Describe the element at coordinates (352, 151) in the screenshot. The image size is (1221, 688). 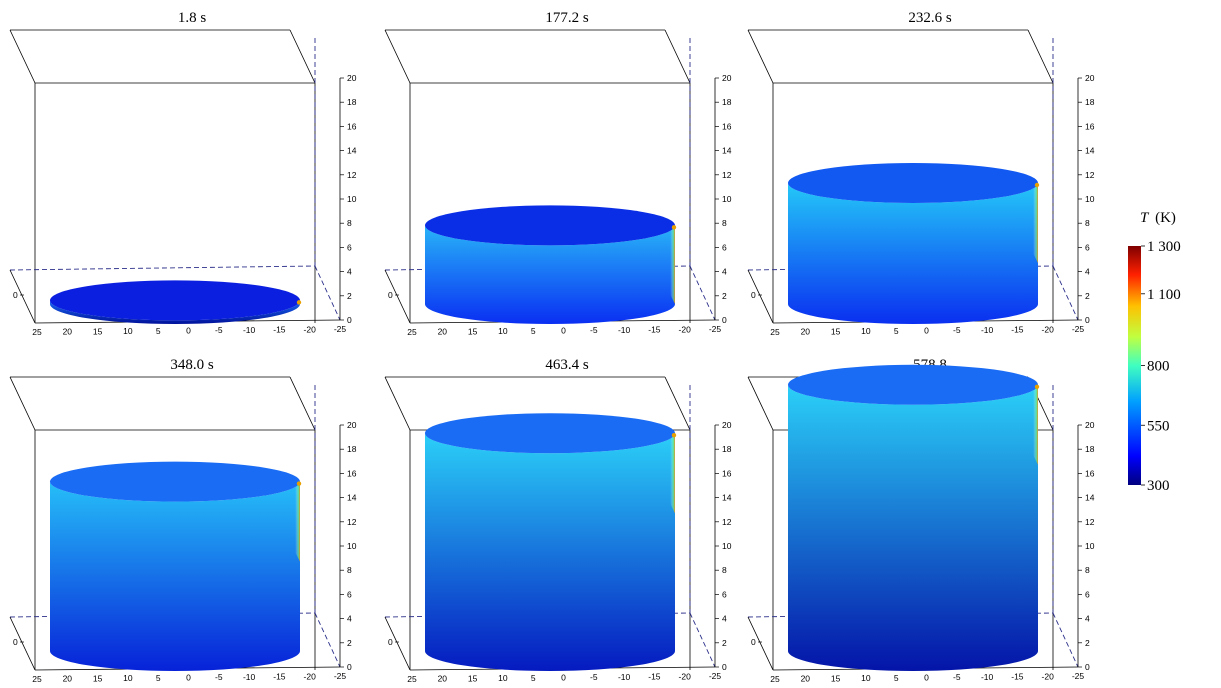
I see `z-tick-label: 14` at that location.